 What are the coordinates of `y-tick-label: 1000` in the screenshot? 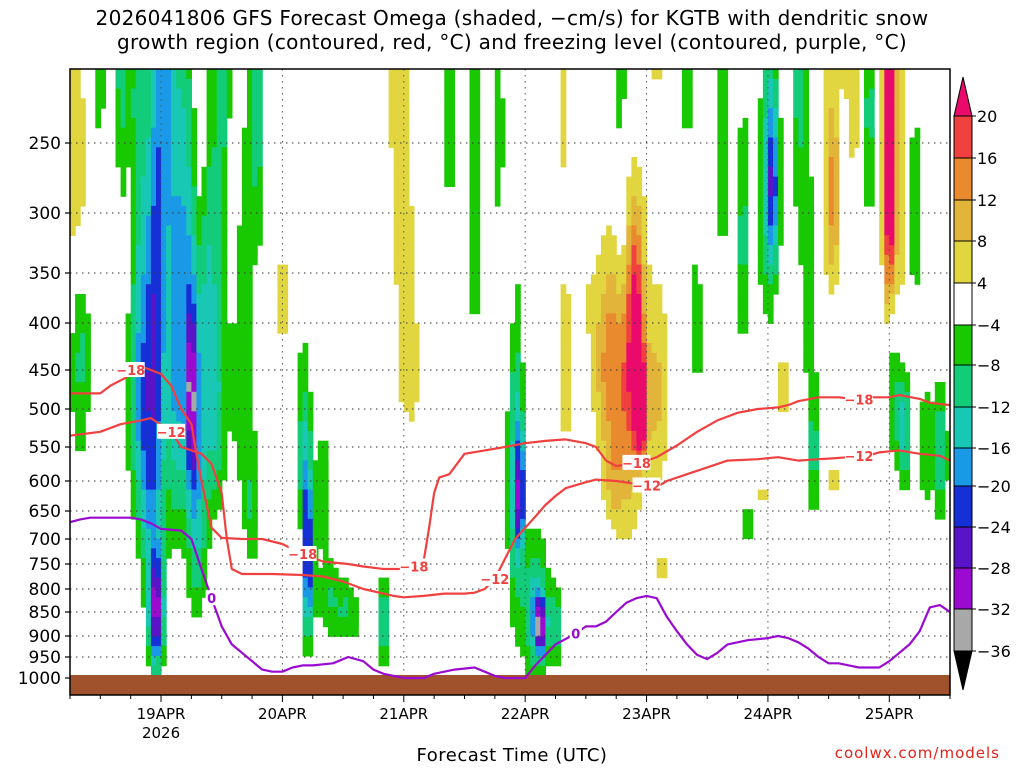 It's located at (39, 679).